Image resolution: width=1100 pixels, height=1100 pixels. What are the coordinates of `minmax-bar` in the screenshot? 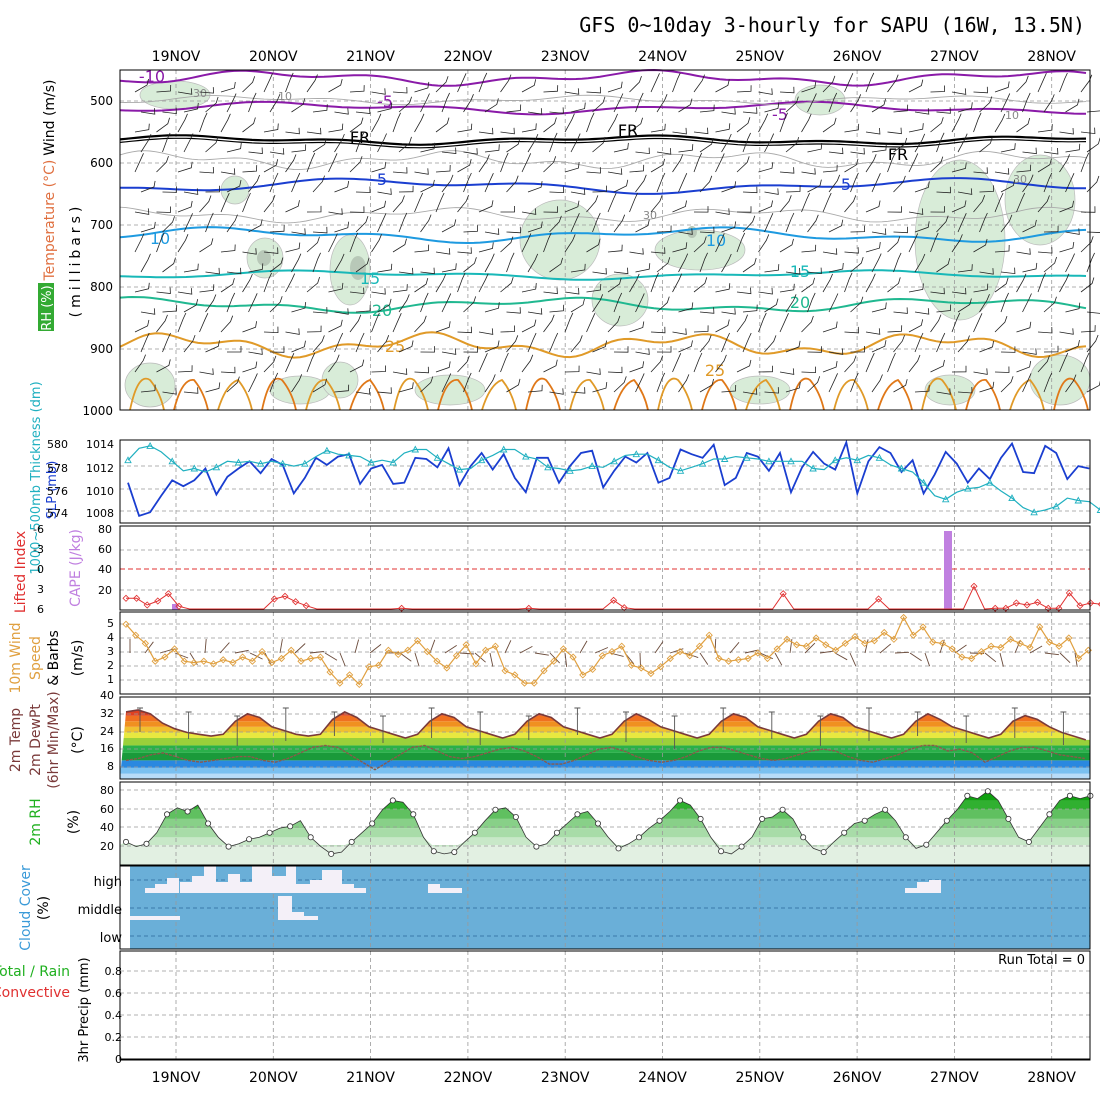 It's located at (966, 729).